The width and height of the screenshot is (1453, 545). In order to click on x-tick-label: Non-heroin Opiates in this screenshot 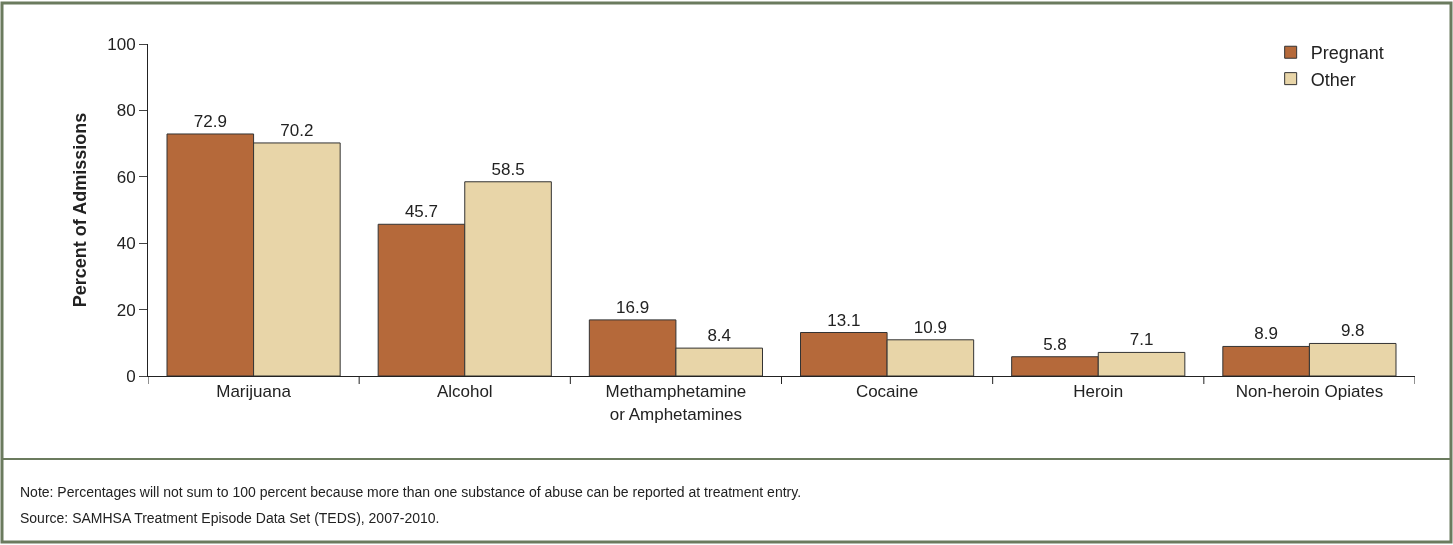, I will do `click(1309, 392)`.